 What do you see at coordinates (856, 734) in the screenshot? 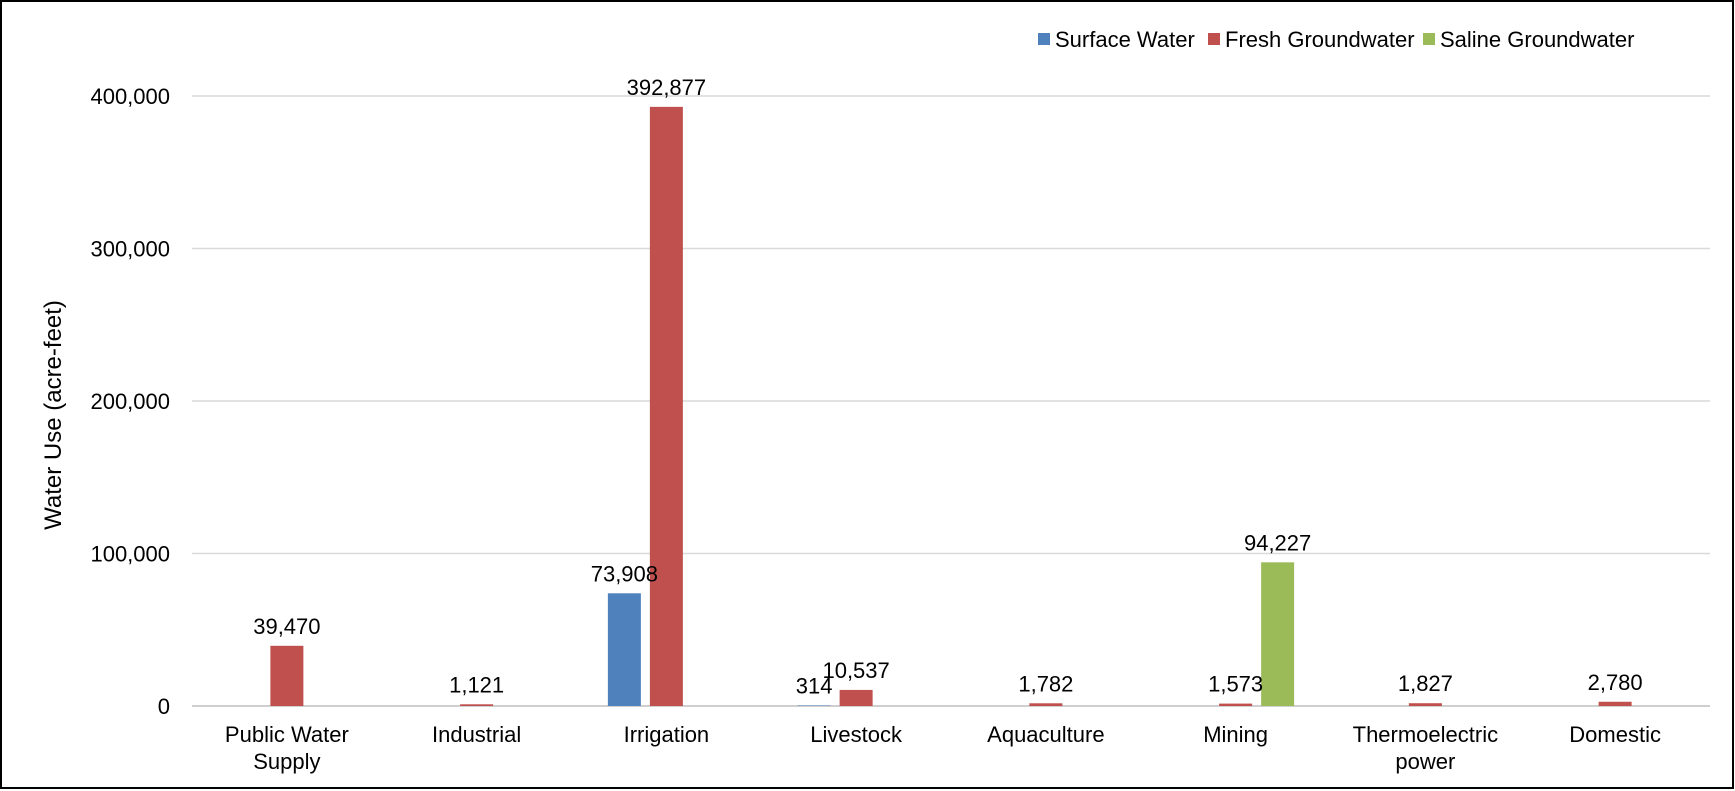
I see `x-tick-label: Livestock` at bounding box center [856, 734].